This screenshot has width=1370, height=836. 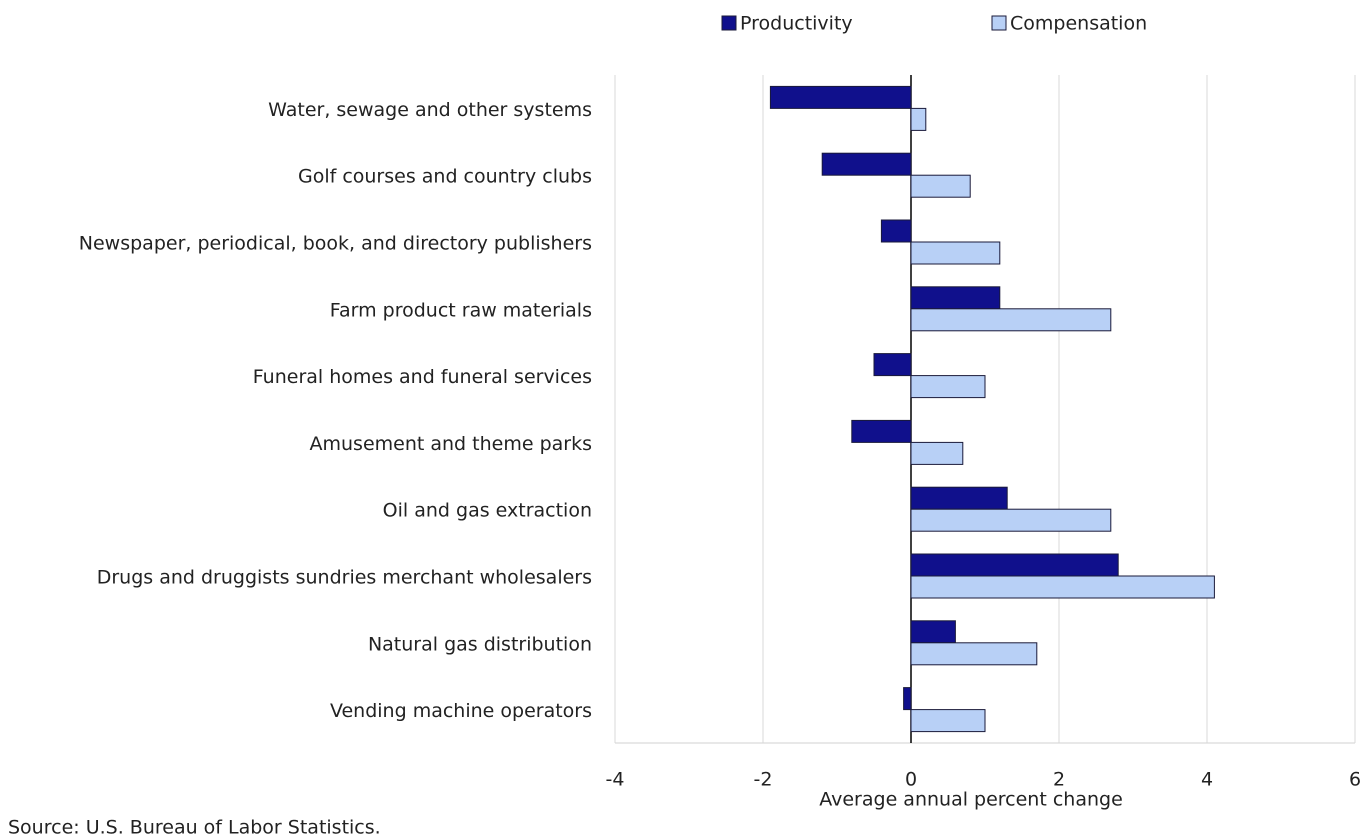 What do you see at coordinates (451, 444) in the screenshot?
I see `y-tick-label: Amusement and theme parks` at bounding box center [451, 444].